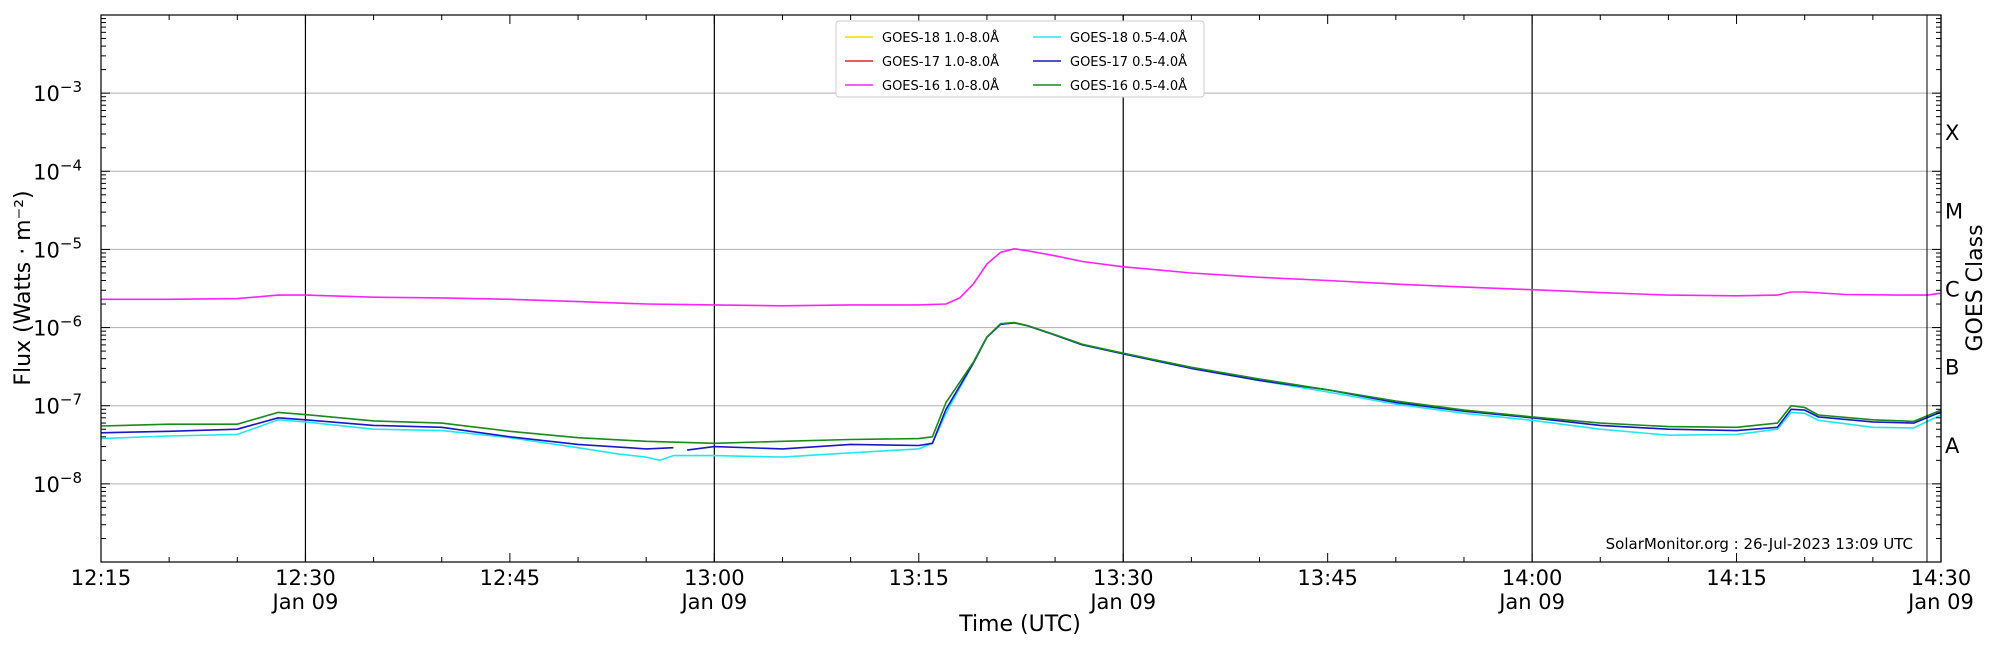  Describe the element at coordinates (1759, 544) in the screenshot. I see `credit-annotation: SolarMonitor.org : 26-Jul-2023 13:09 UTC` at that location.